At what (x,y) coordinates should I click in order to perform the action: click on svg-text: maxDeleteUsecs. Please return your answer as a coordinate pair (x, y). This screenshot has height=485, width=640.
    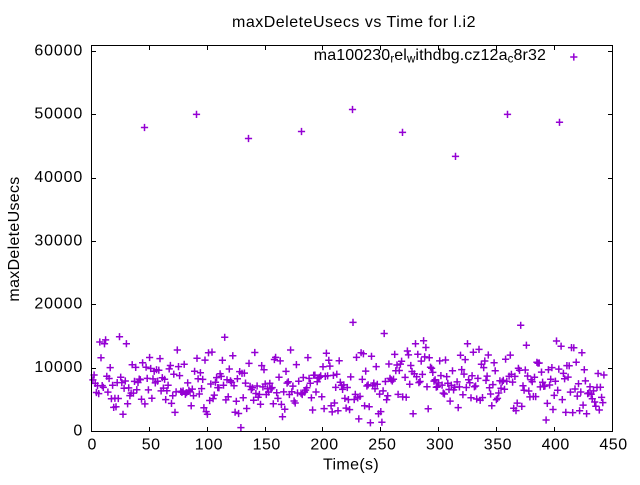
    Looking at the image, I should click on (14, 238).